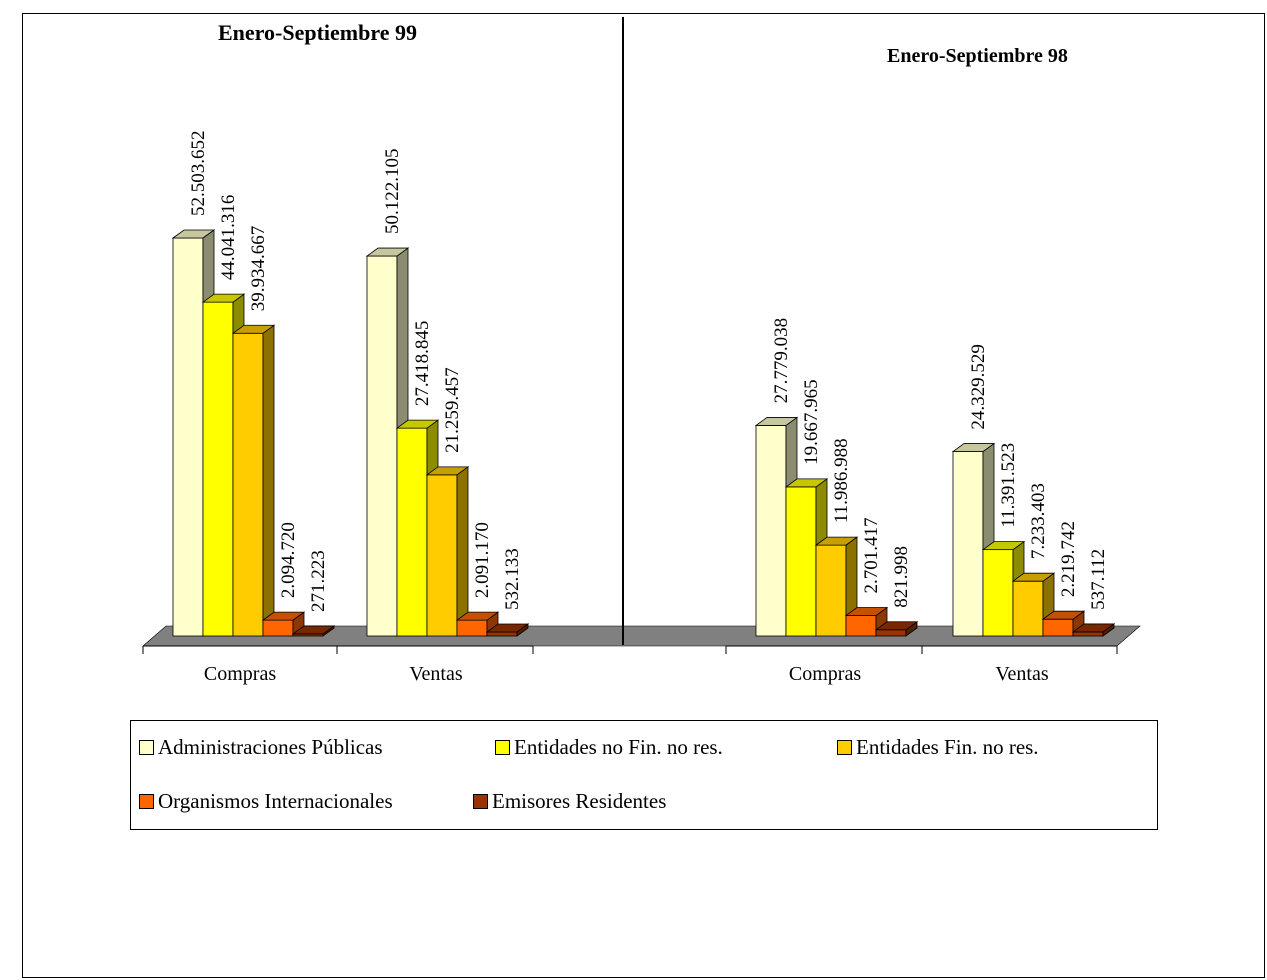  Describe the element at coordinates (317, 32) in the screenshot. I see `chart-title-left: Enero-Septiembre 99` at that location.